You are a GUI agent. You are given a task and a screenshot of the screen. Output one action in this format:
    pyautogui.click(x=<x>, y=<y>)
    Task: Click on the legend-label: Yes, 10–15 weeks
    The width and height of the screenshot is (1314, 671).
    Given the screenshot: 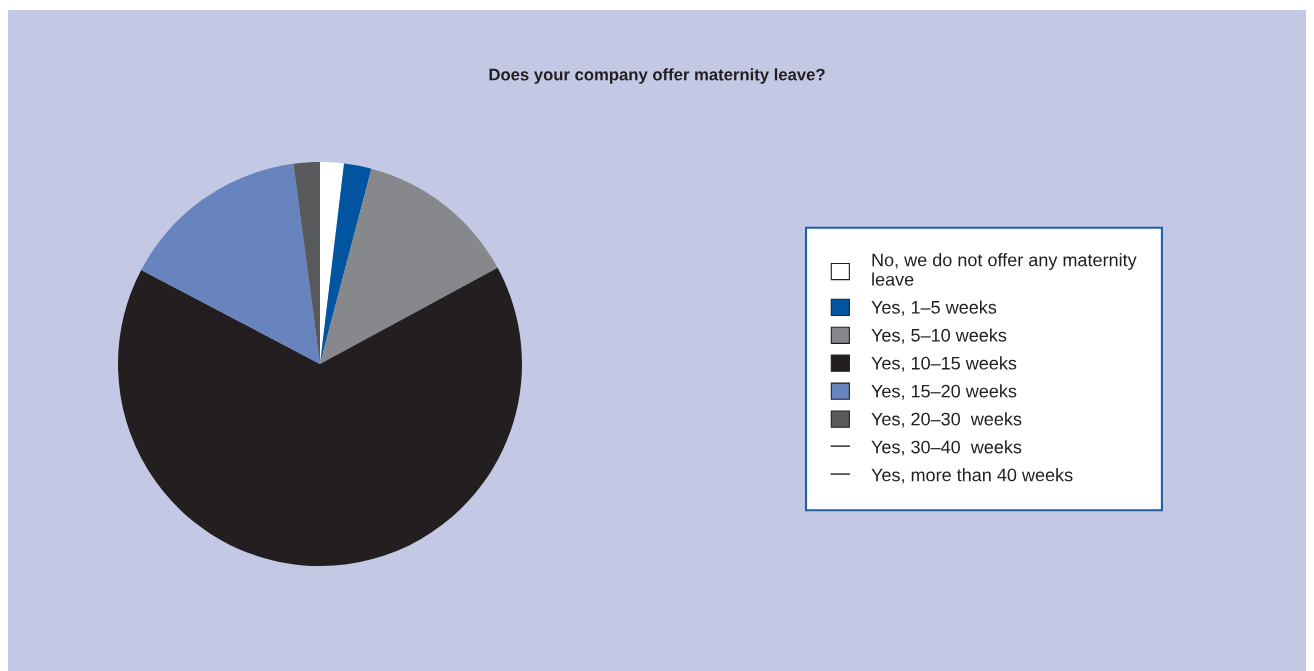 What is the action you would take?
    pyautogui.click(x=944, y=364)
    